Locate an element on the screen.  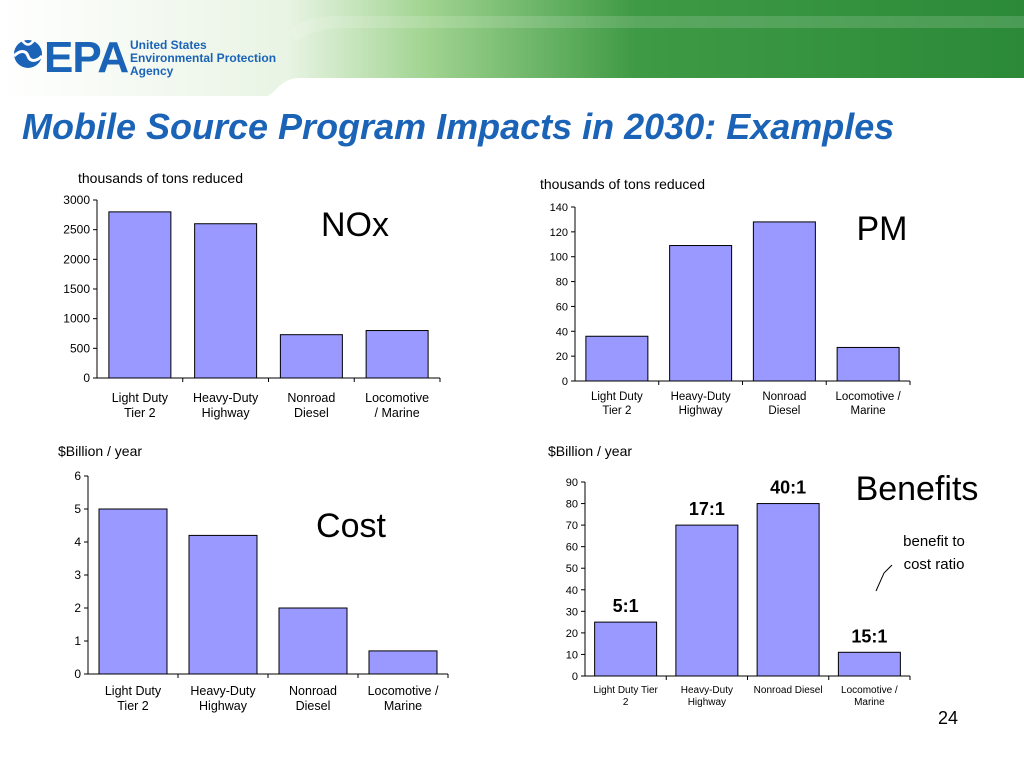
pm-category-label: Diesel is located at coordinates (784, 411).